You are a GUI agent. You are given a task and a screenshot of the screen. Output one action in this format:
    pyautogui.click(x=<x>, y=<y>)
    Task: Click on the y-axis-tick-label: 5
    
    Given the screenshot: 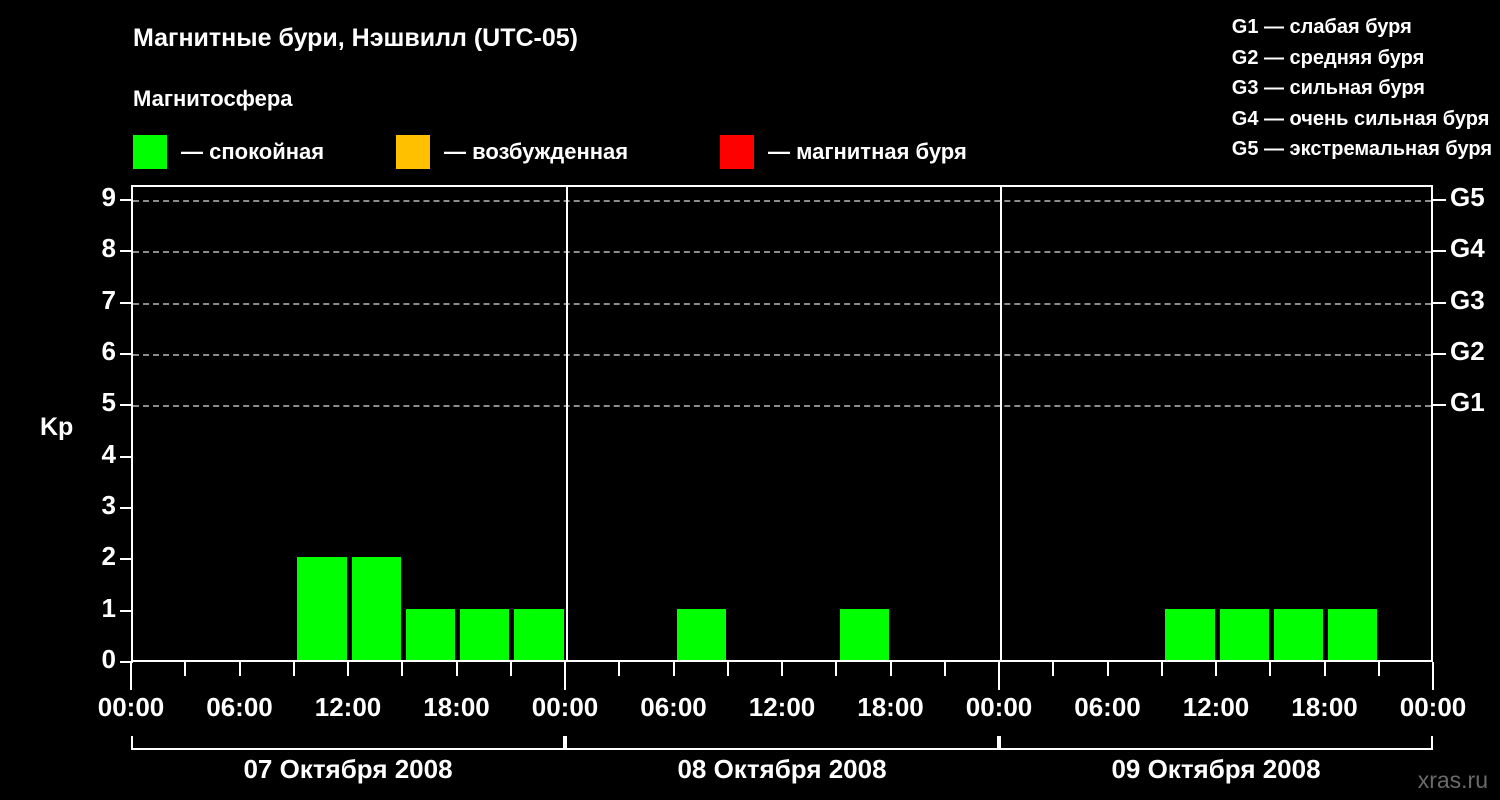 What is the action you would take?
    pyautogui.click(x=108, y=402)
    